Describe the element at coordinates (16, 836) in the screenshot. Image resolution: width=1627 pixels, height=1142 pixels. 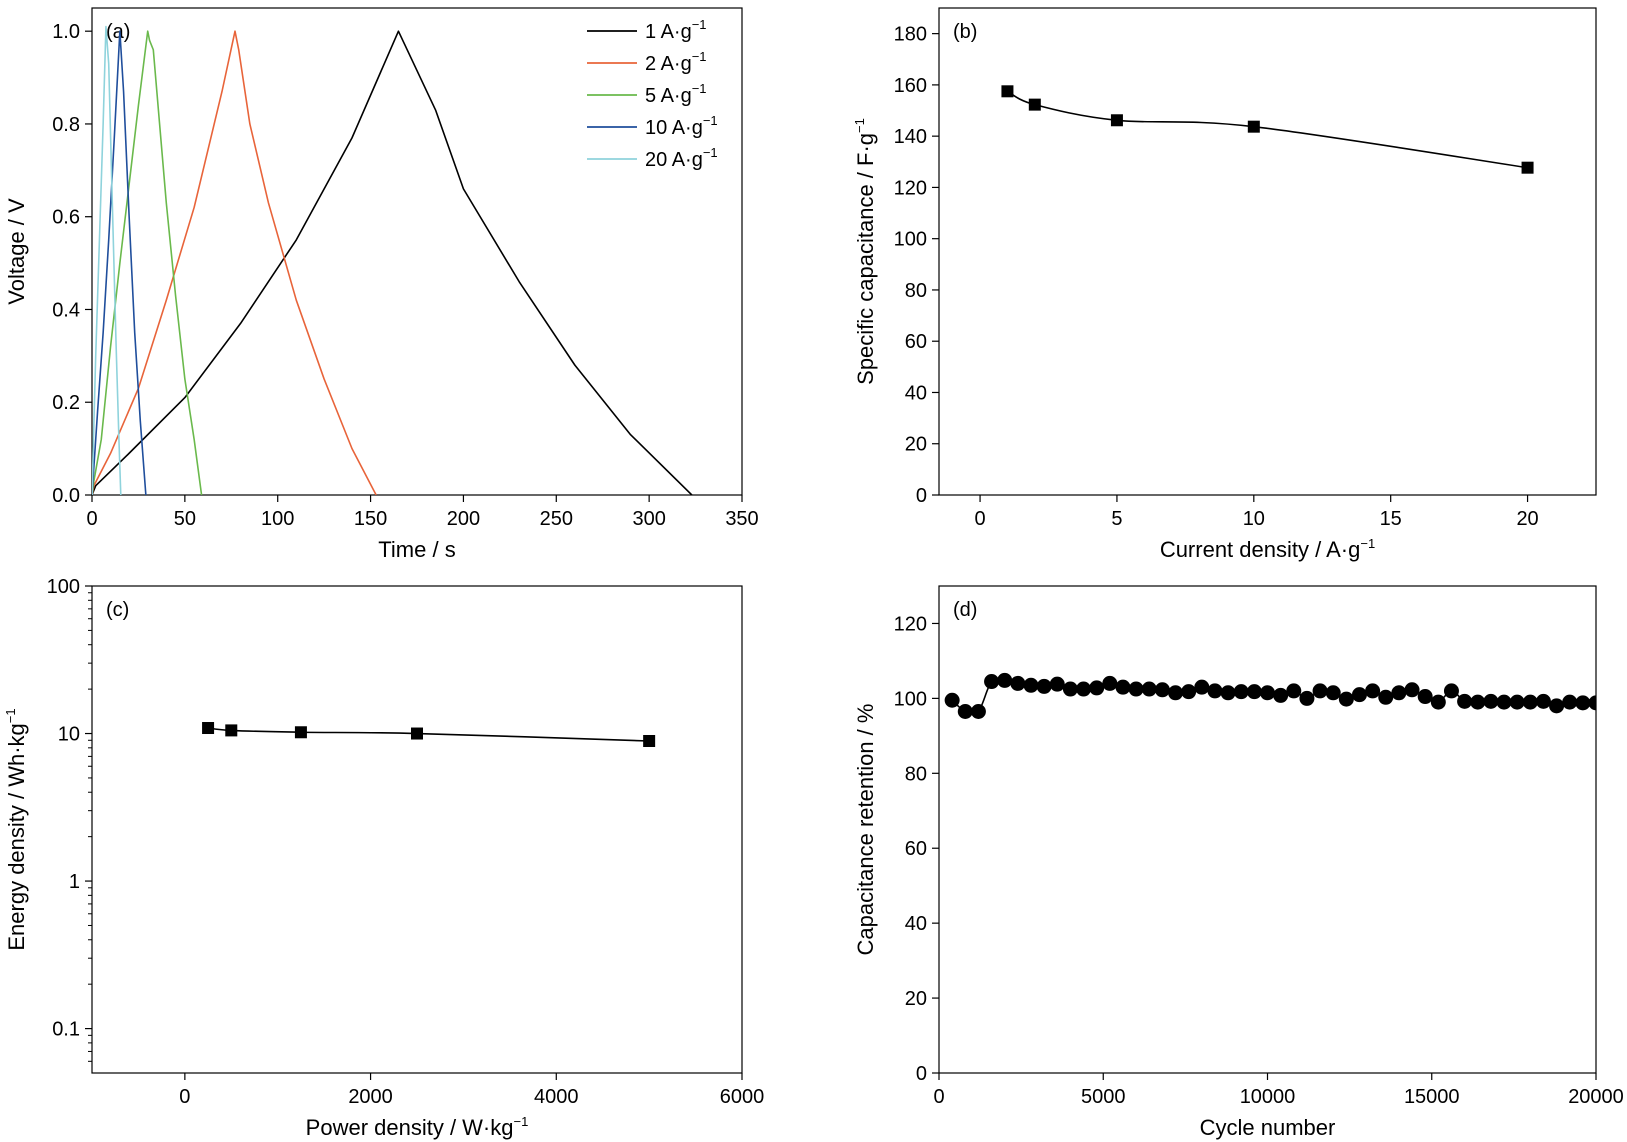
I see `y-axis-label-text: Energy density / Wh·kg` at that location.